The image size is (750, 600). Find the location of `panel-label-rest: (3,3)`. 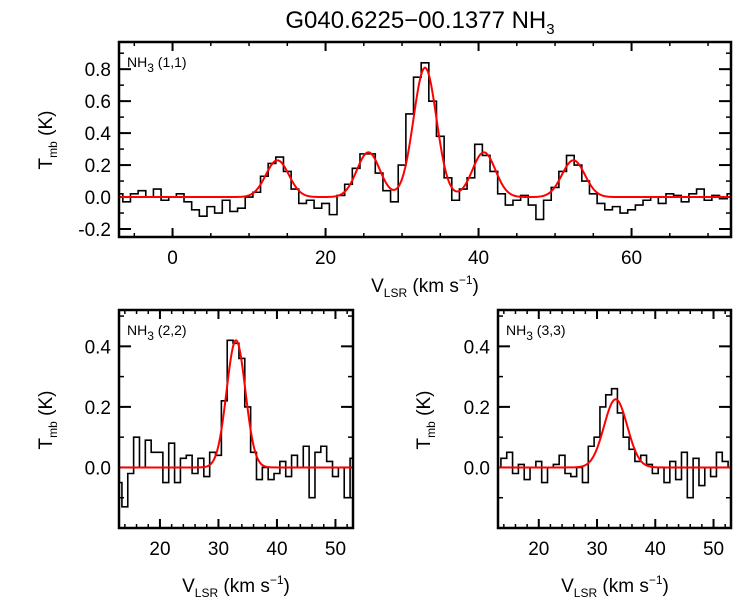

panel-label-rest: (3,3) is located at coordinates (549, 330).